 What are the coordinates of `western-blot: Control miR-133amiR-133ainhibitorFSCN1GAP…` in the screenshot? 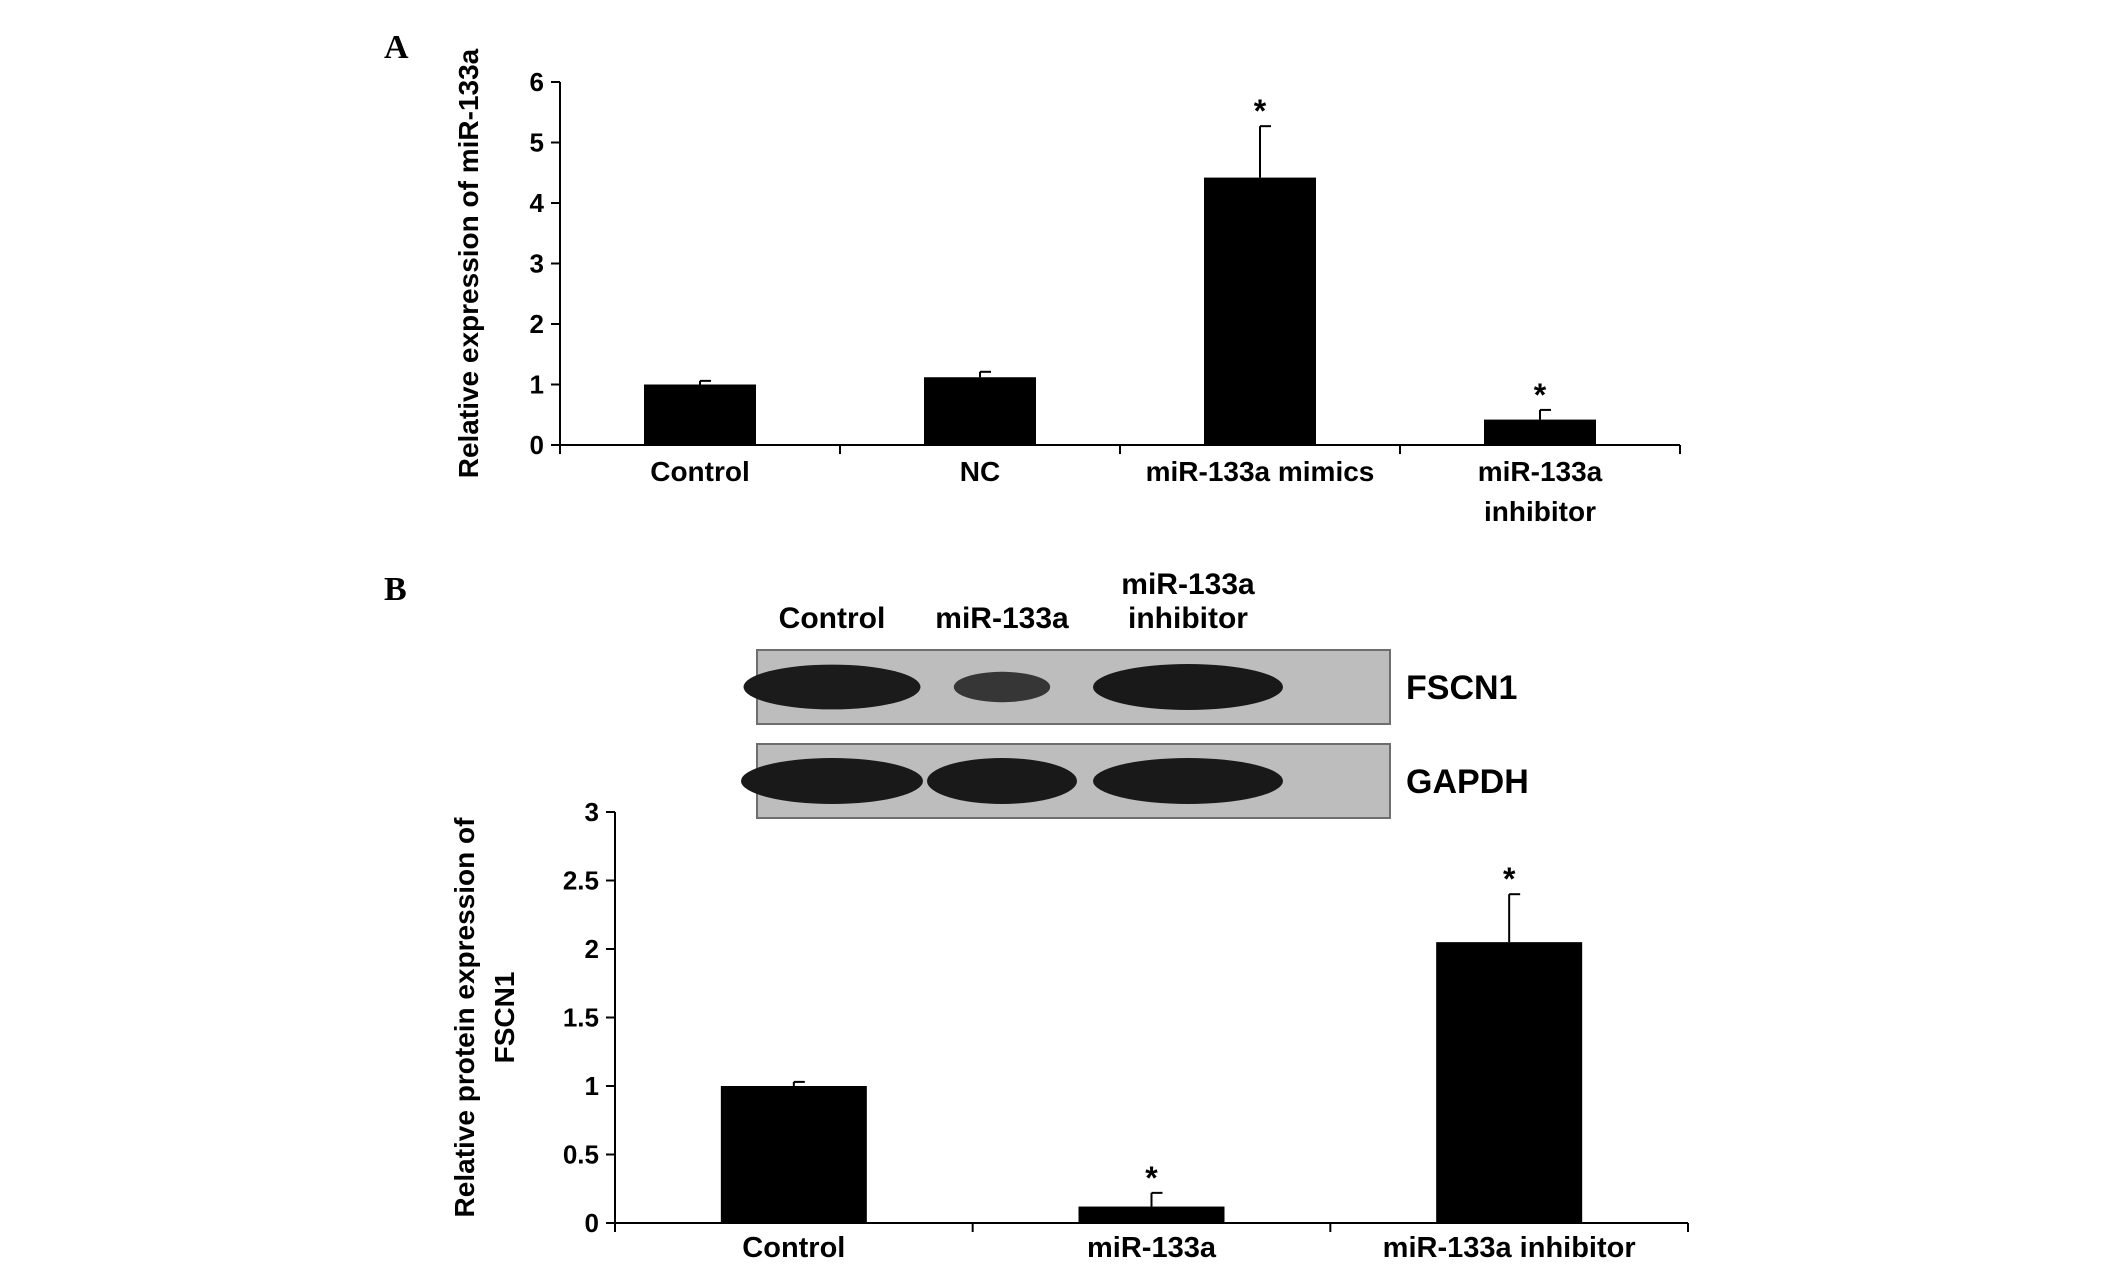 It's located at (1135, 693).